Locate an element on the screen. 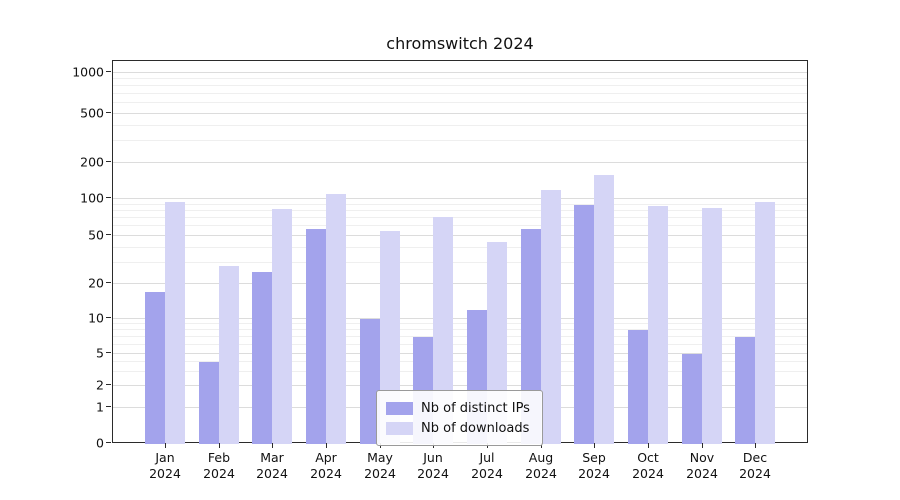 The width and height of the screenshot is (900, 500). x-tick-label: Apr 2024 is located at coordinates (326, 466).